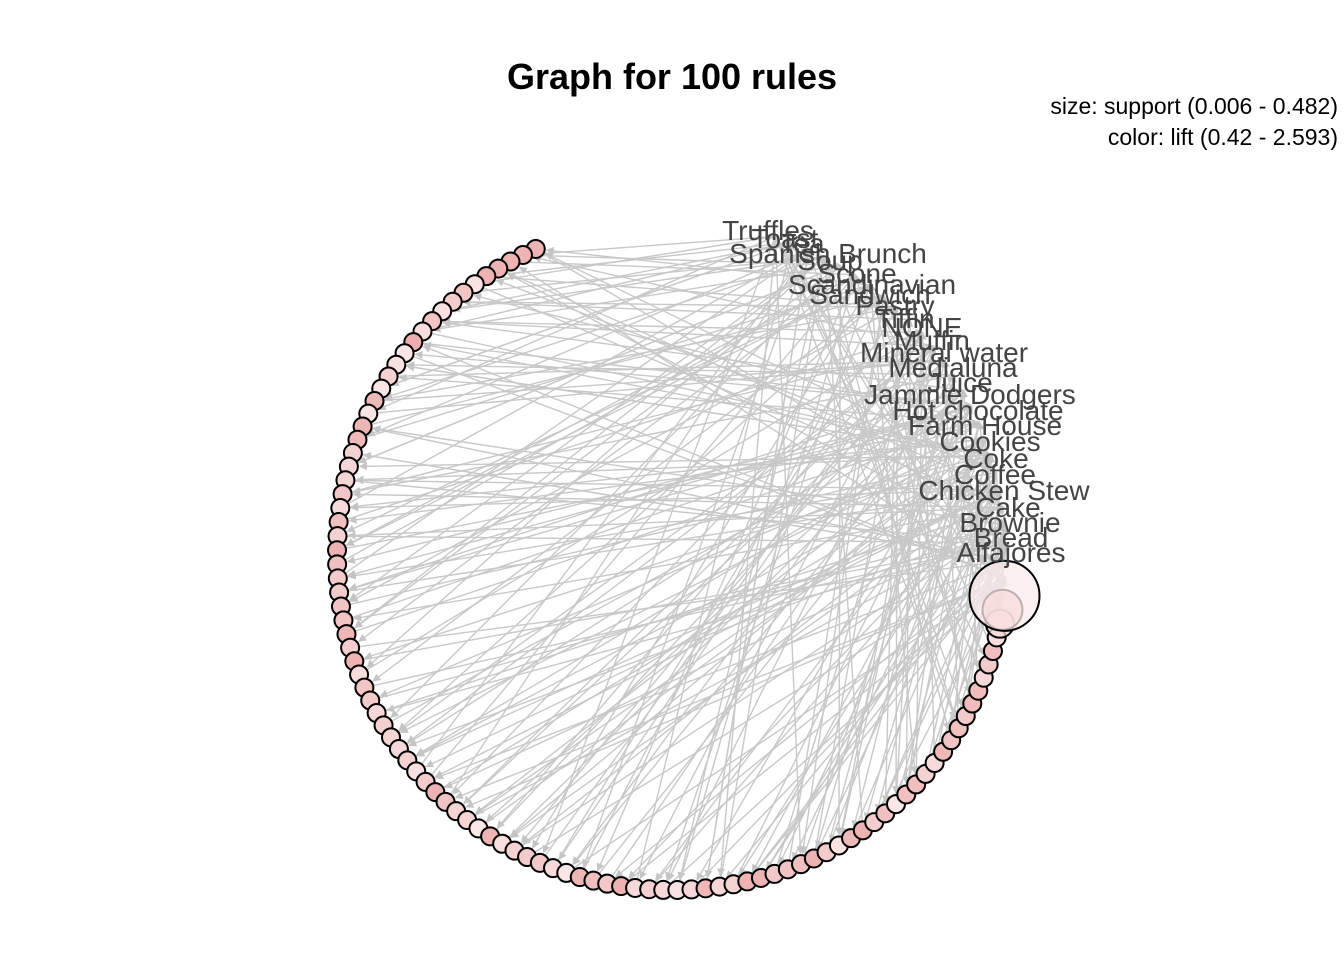 The width and height of the screenshot is (1344, 960). What do you see at coordinates (932, 340) in the screenshot?
I see `item-label: Muffin` at bounding box center [932, 340].